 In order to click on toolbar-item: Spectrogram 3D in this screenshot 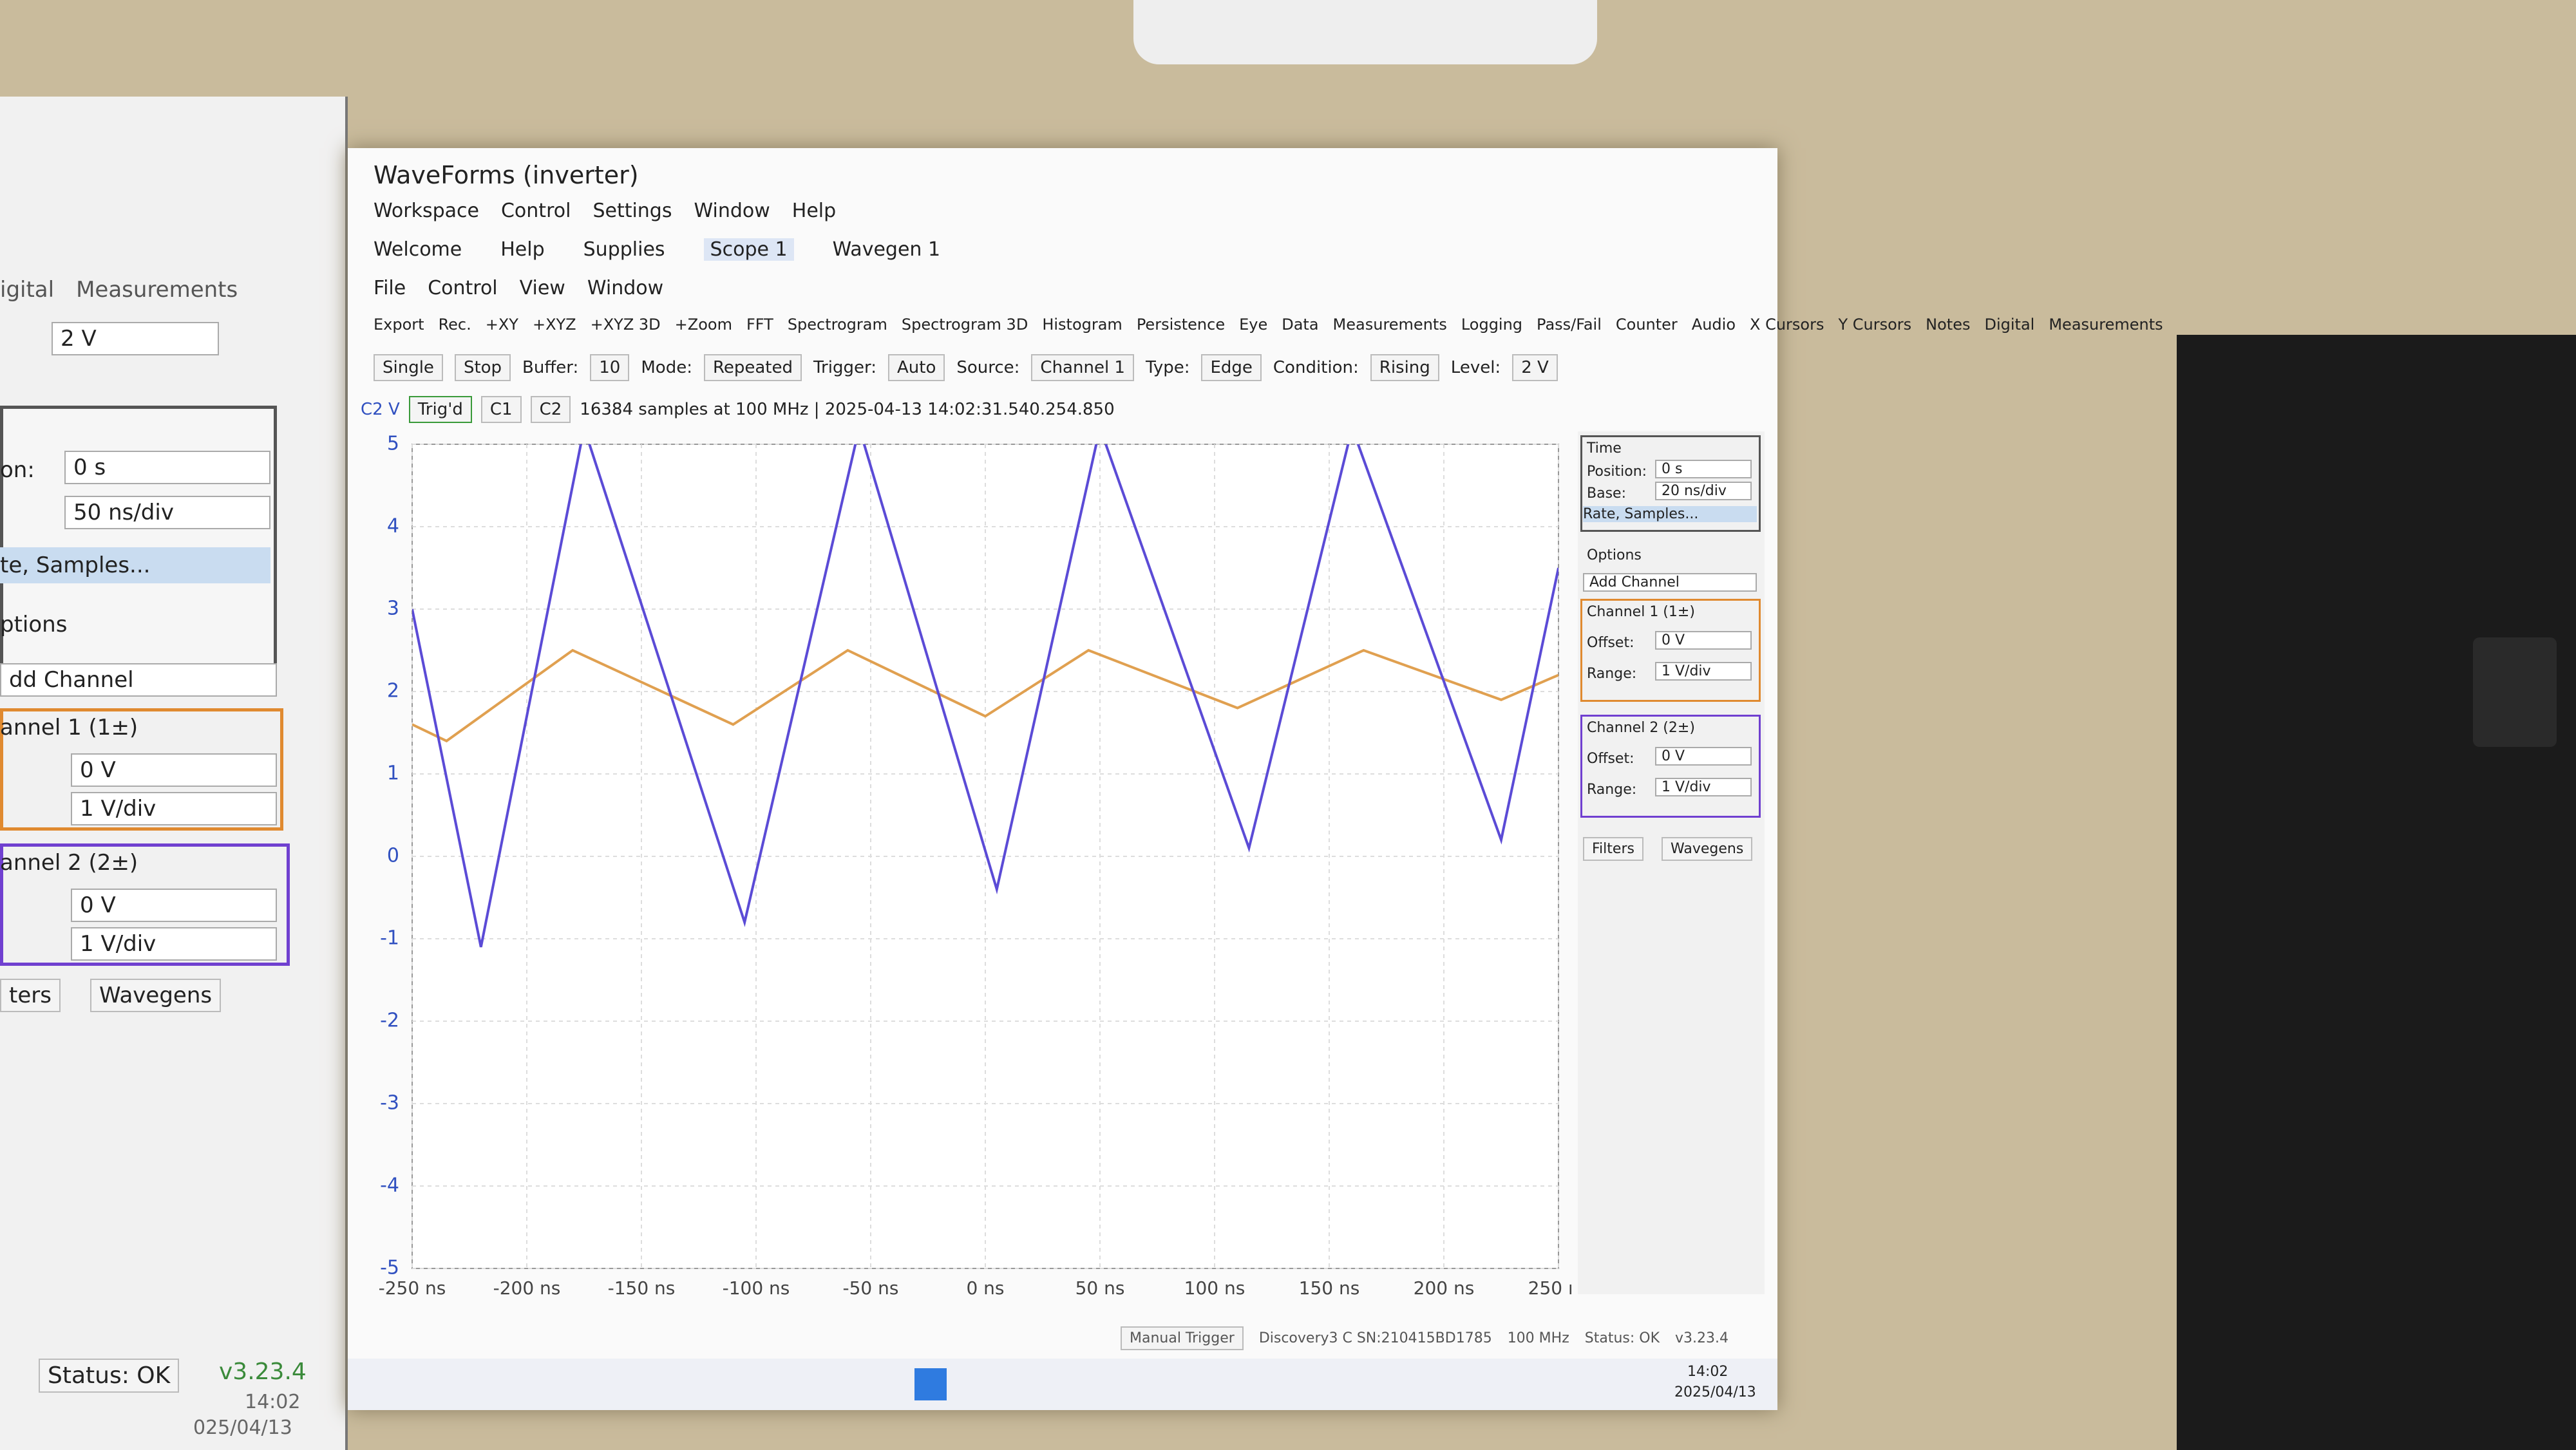, I will do `click(965, 324)`.